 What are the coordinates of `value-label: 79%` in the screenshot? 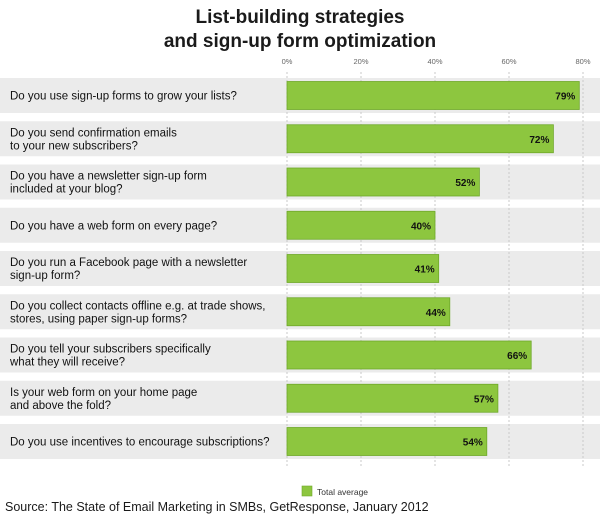 It's located at (565, 97).